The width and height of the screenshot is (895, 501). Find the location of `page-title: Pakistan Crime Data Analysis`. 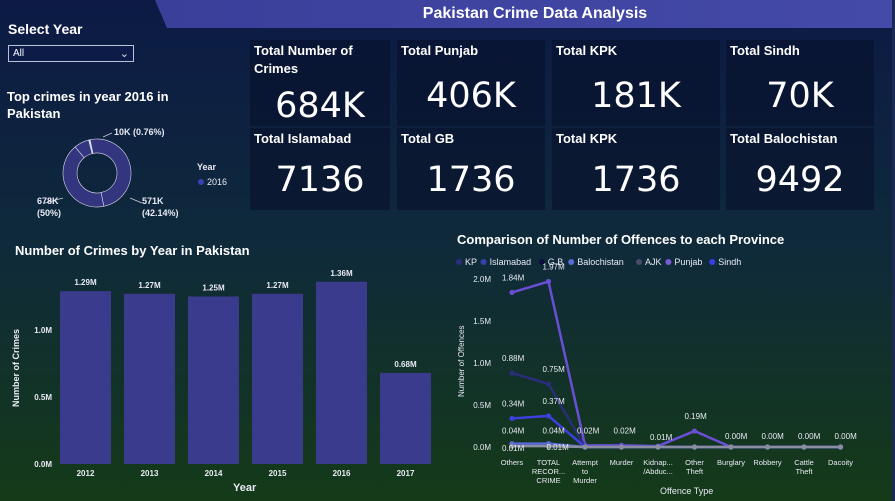

page-title: Pakistan Crime Data Analysis is located at coordinates (535, 13).